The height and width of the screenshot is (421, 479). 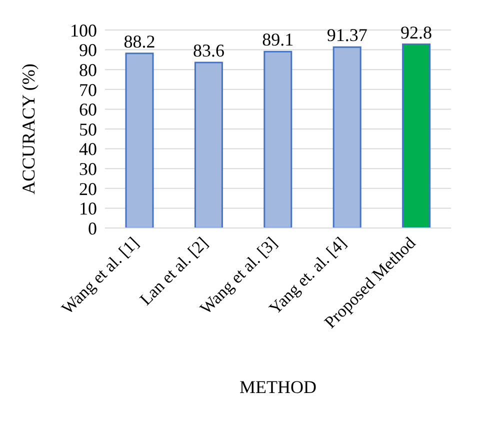 I want to click on y-tick-label: 60, so click(x=88, y=110).